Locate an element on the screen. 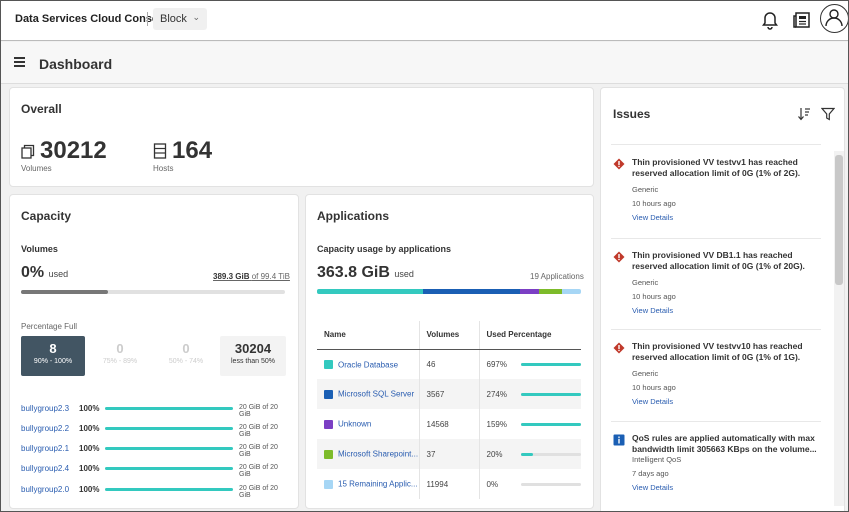  app-used-value: 274% is located at coordinates (496, 394).